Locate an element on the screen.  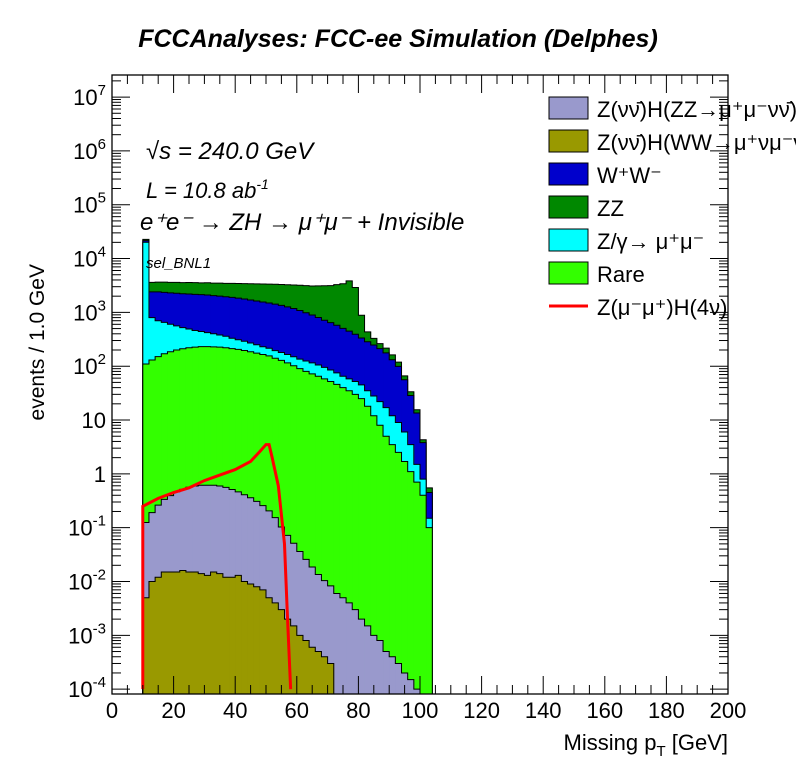
x-tick-label: 160 is located at coordinates (604, 710).